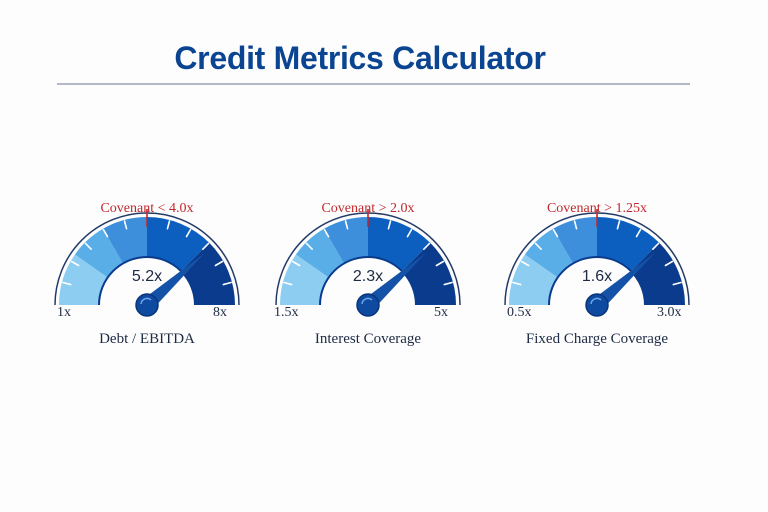  What do you see at coordinates (597, 208) in the screenshot?
I see `covenant-label: Covenant > 1.25x` at bounding box center [597, 208].